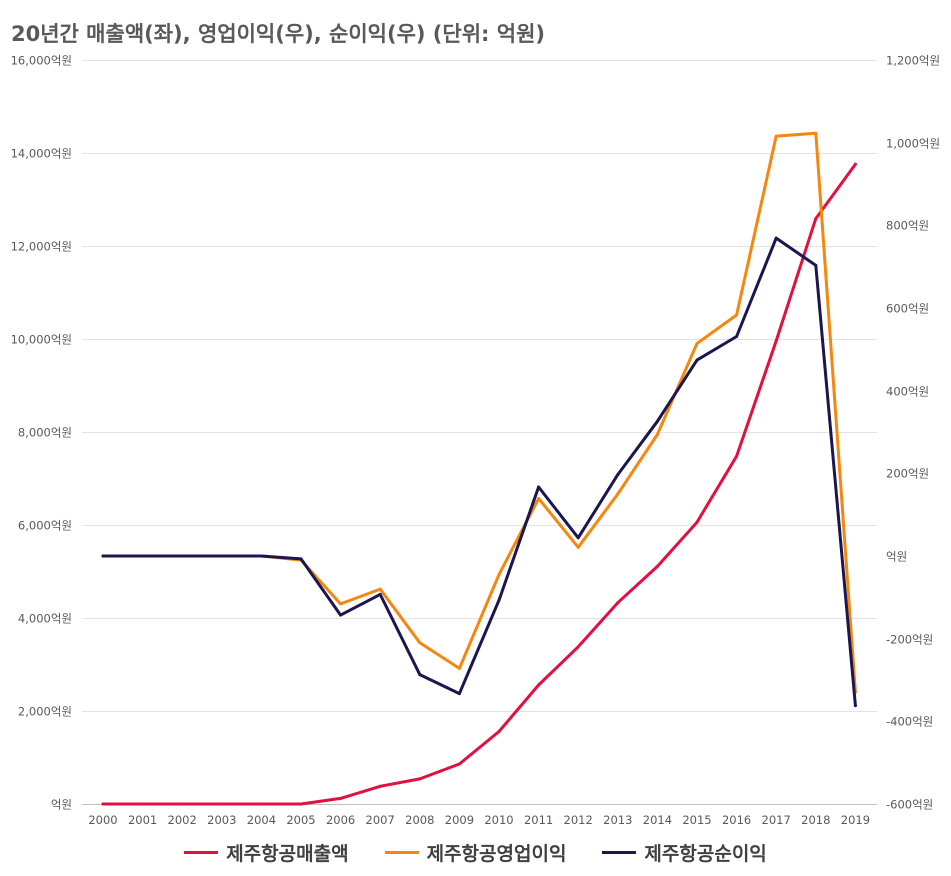 The width and height of the screenshot is (951, 876). Describe the element at coordinates (41, 154) in the screenshot. I see `left-tick-label: 14,000억원` at that location.